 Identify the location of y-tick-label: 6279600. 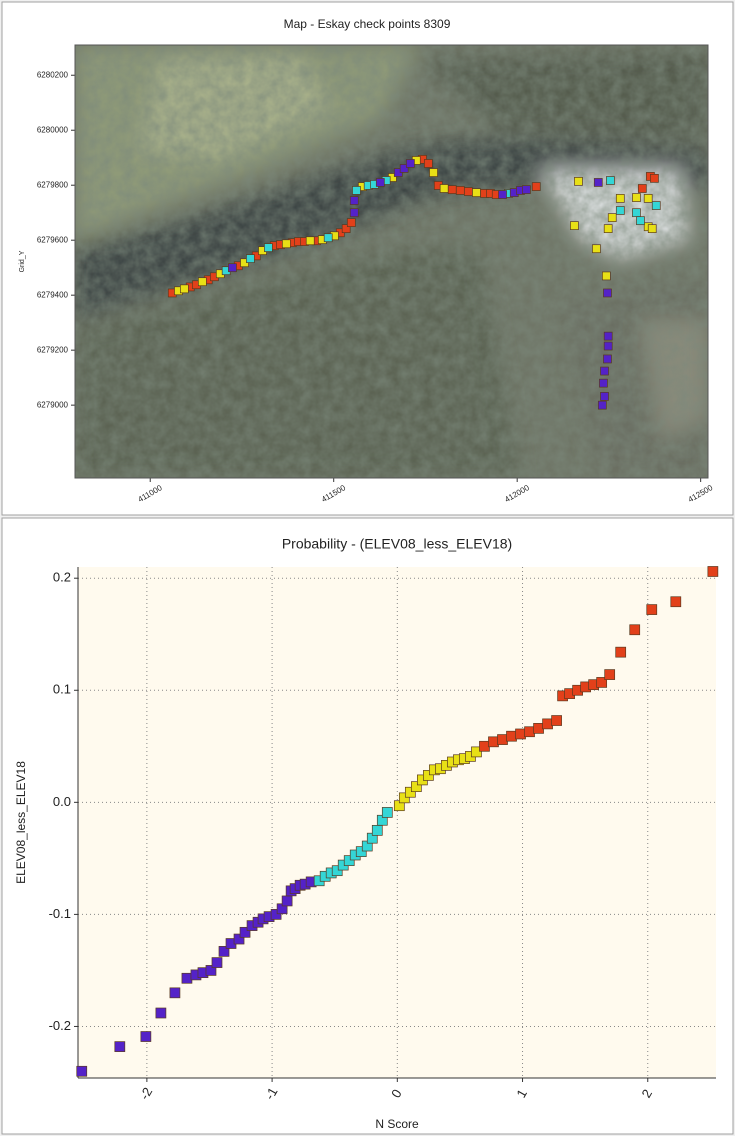
(53, 239).